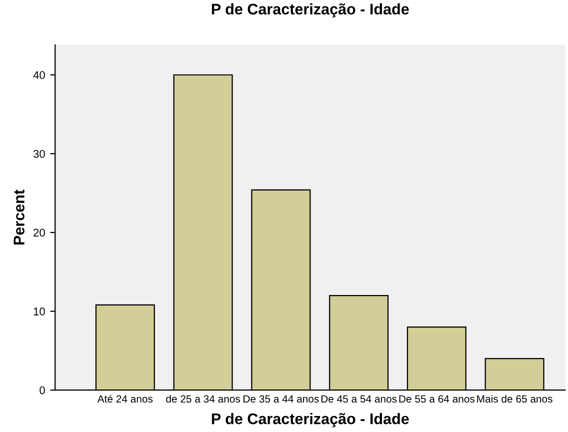  Describe the element at coordinates (42, 390) in the screenshot. I see `y-tick-label: 0` at that location.